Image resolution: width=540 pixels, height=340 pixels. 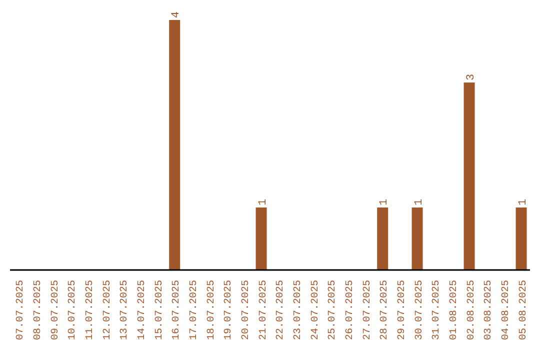 I want to click on x-tick-label: 24.07.2025, so click(x=316, y=310).